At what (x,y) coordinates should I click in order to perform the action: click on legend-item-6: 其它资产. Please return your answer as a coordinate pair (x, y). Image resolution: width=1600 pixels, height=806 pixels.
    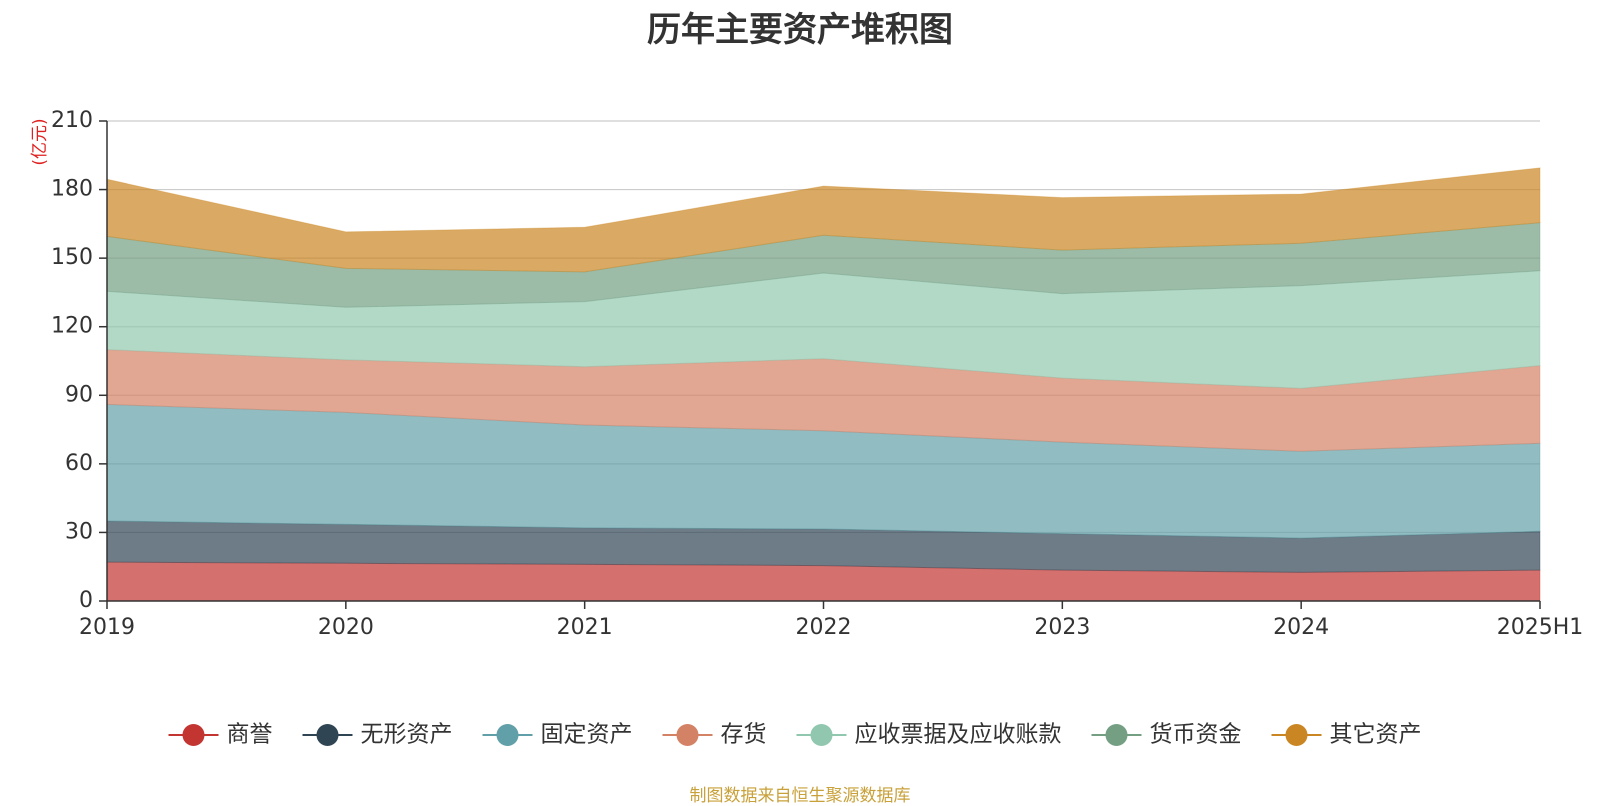
    Looking at the image, I should click on (1346, 735).